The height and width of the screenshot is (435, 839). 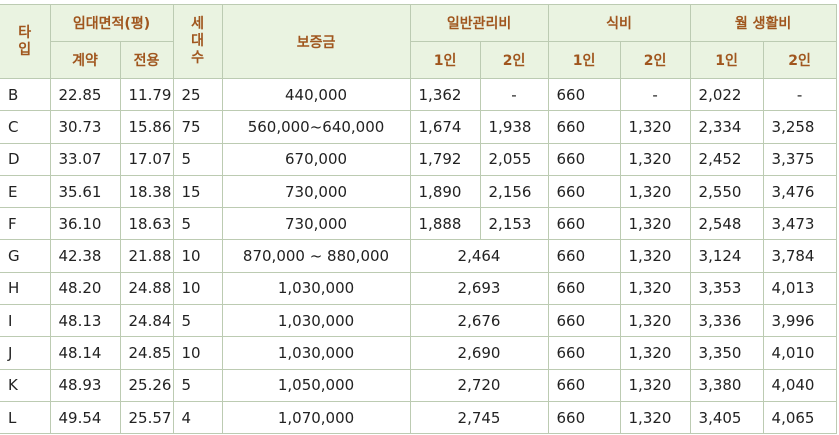 What do you see at coordinates (25, 94) in the screenshot?
I see `table-cell: B` at bounding box center [25, 94].